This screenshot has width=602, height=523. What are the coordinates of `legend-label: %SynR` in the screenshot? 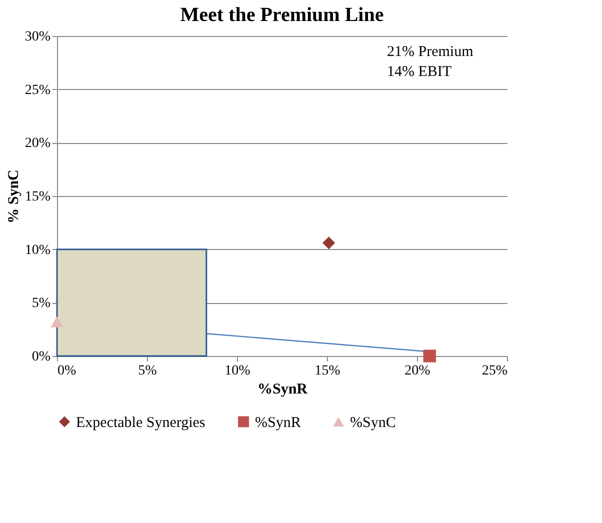 It's located at (278, 422).